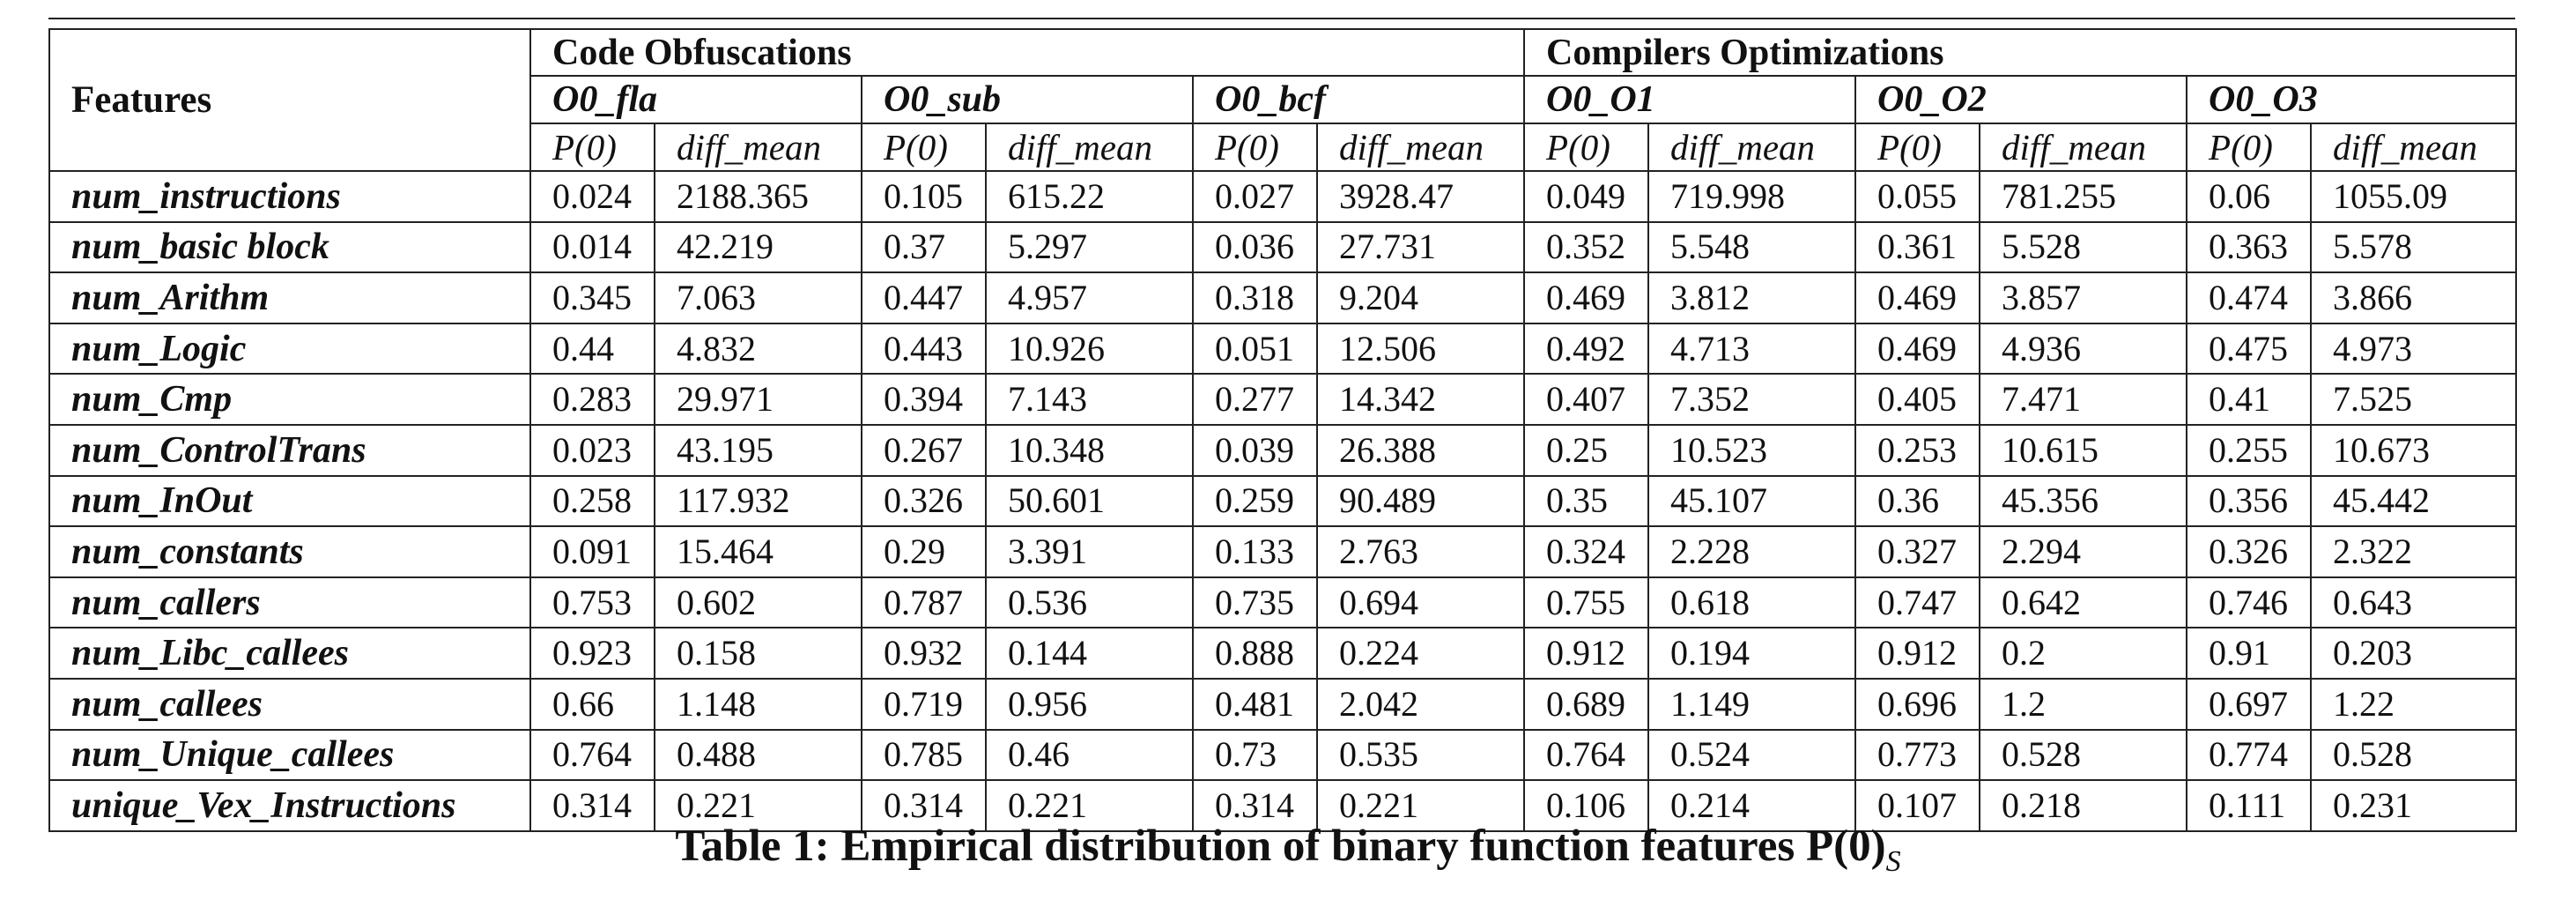 The width and height of the screenshot is (2576, 922). What do you see at coordinates (758, 501) in the screenshot?
I see `diff-mean-value-cell: 117.932` at bounding box center [758, 501].